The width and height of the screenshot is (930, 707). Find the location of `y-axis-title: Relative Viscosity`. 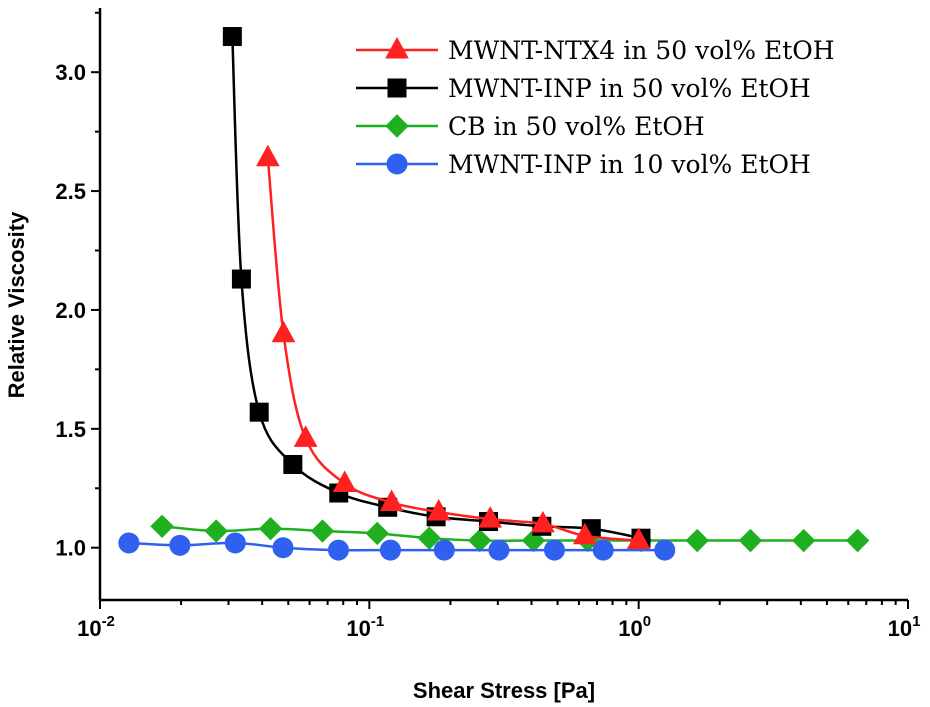

y-axis-title: Relative Viscosity is located at coordinates (16, 304).